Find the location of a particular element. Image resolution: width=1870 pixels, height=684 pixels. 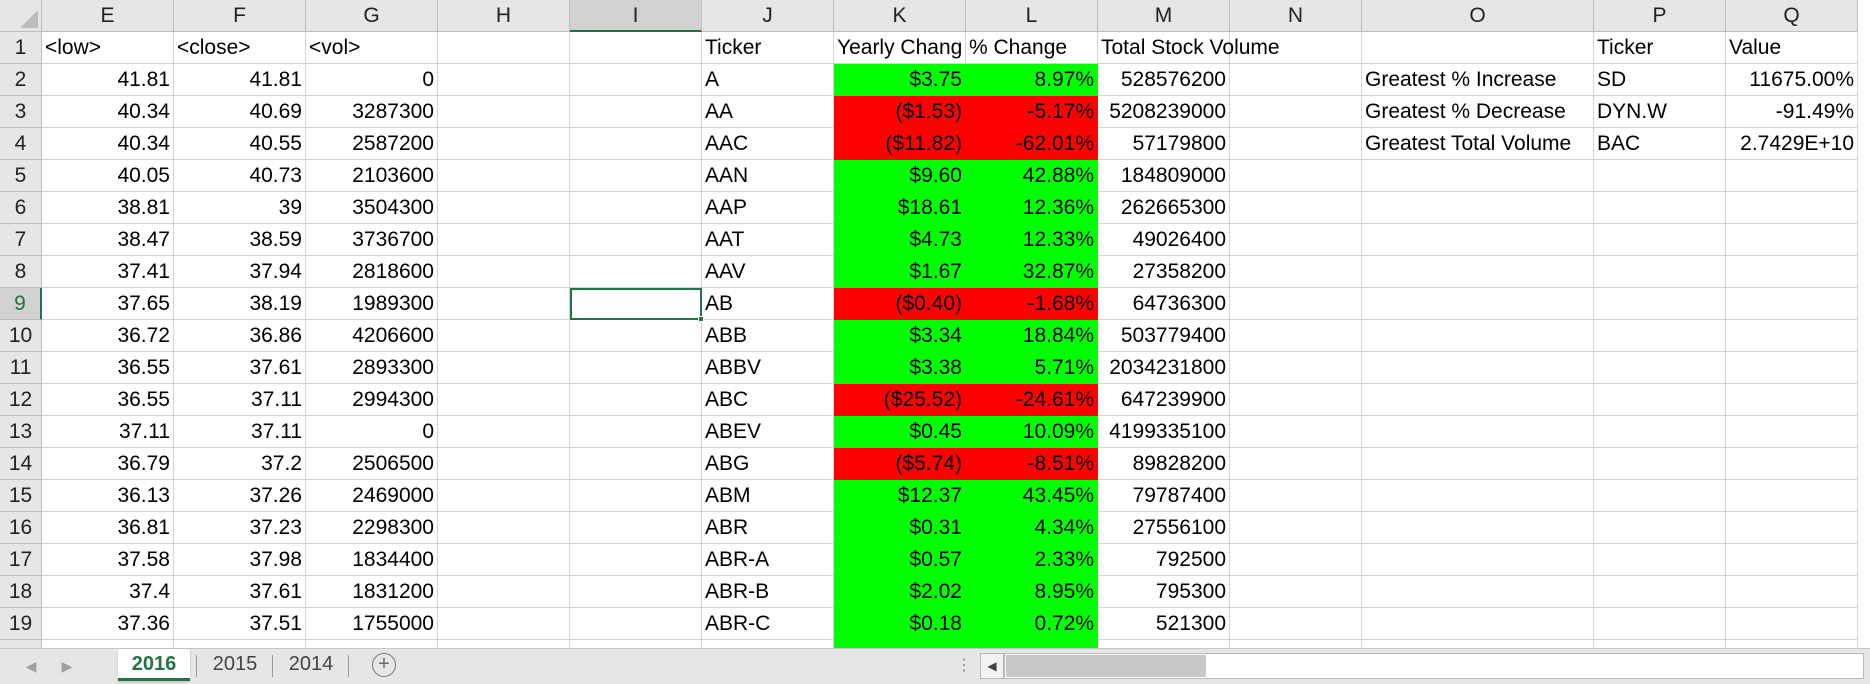

cell-e13: 37.11 is located at coordinates (108, 432).